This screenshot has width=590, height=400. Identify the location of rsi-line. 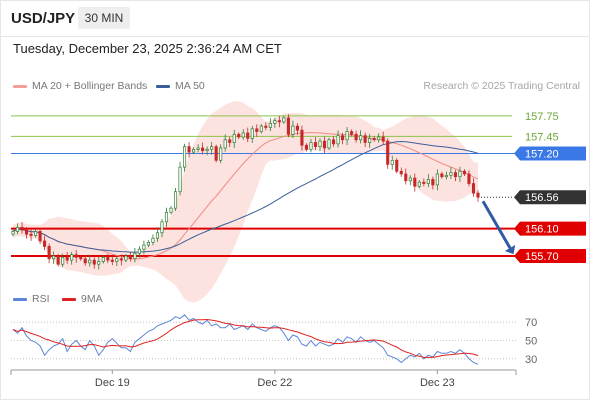
(245, 339).